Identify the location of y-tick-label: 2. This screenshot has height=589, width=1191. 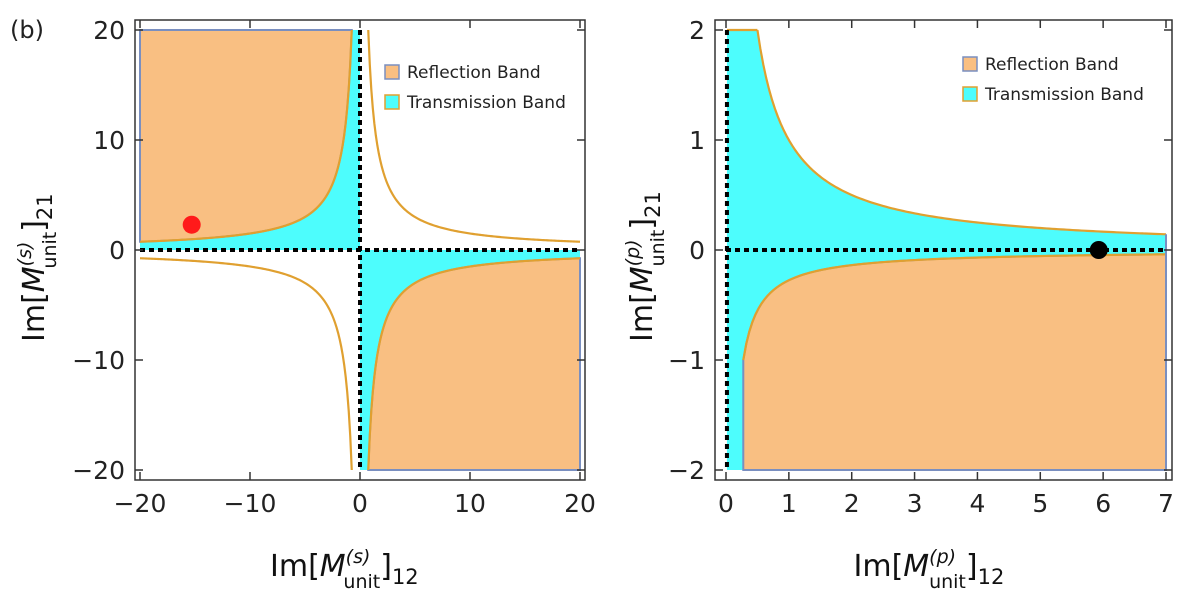
(697, 30).